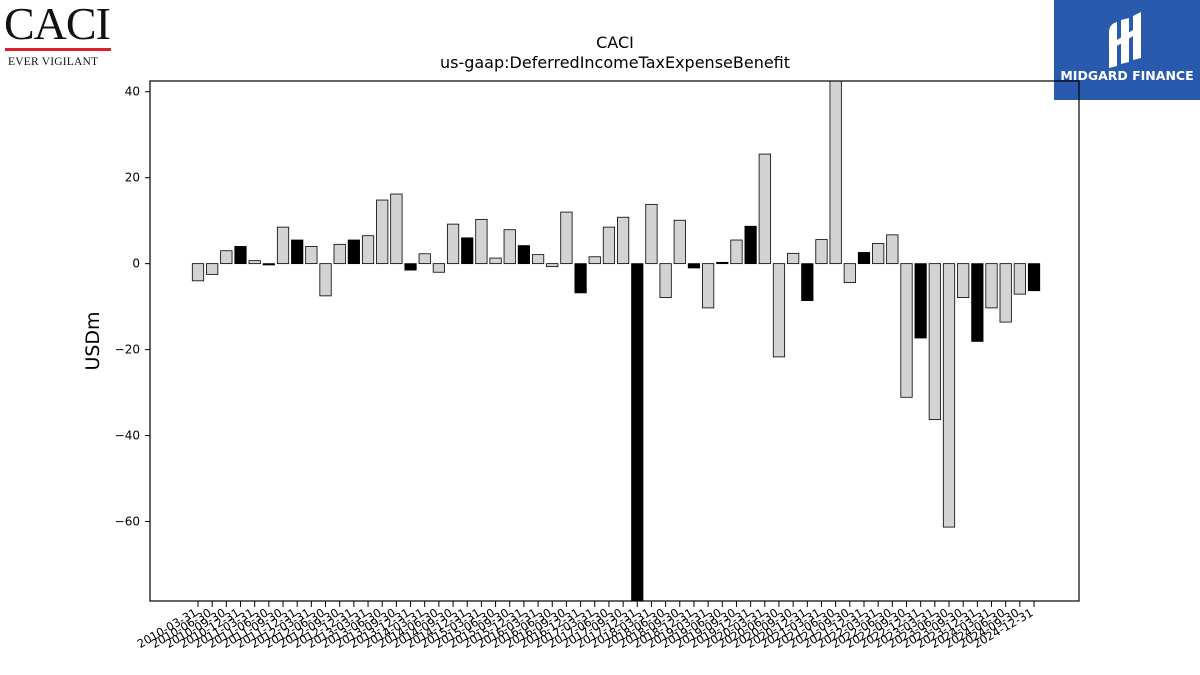  What do you see at coordinates (132, 92) in the screenshot?
I see `y-tick-label: 40` at bounding box center [132, 92].